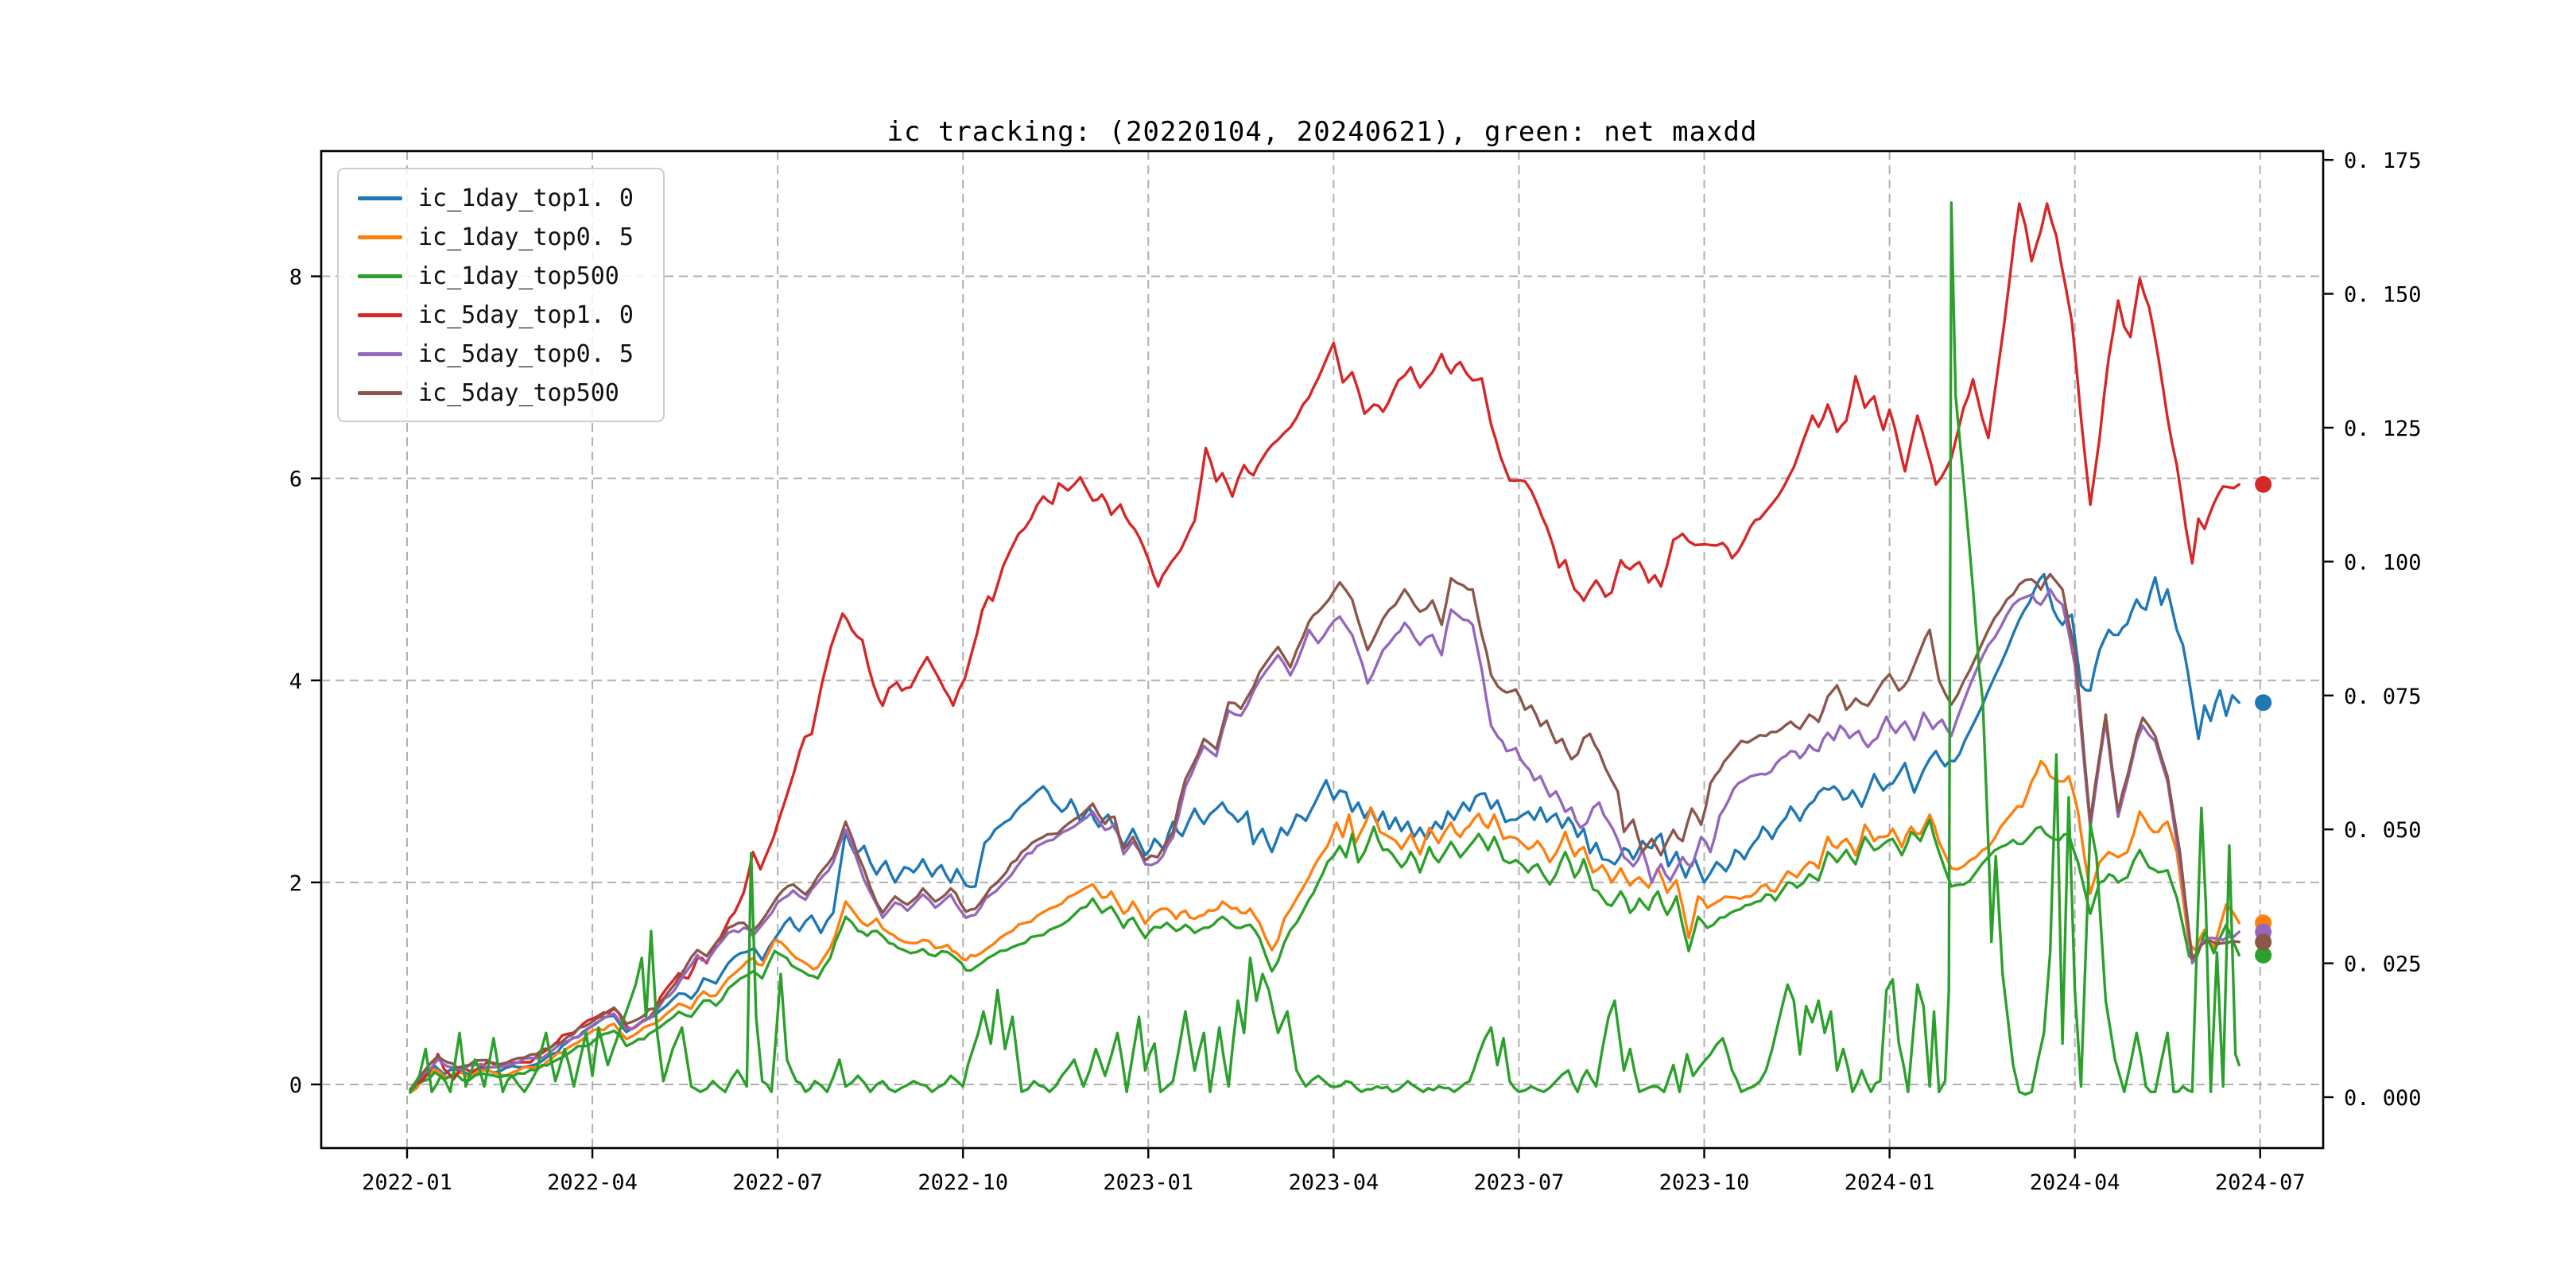  I want to click on end-marker-ic-5day-top500, so click(2263, 942).